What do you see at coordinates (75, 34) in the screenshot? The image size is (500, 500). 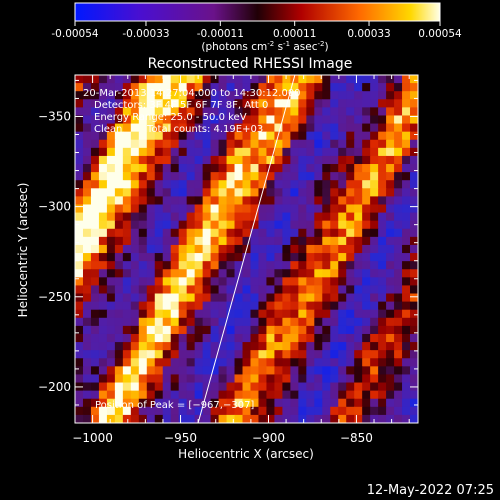 I see `colorbar-tick-label: -0.00054` at bounding box center [75, 34].